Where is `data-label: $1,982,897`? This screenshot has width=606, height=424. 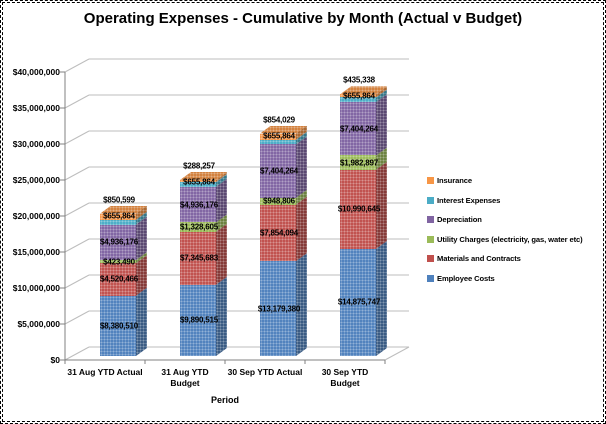
data-label: $1,982,897 is located at coordinates (359, 163).